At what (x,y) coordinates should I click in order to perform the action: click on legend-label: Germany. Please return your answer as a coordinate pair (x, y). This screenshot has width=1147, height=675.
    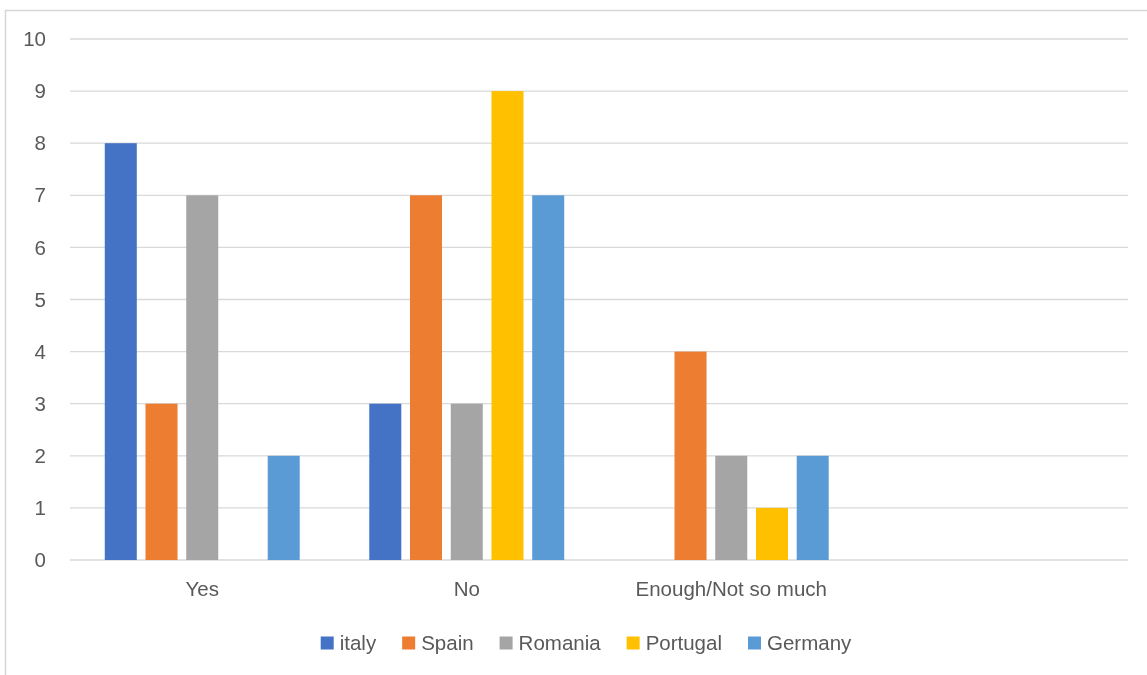
    Looking at the image, I should click on (809, 643).